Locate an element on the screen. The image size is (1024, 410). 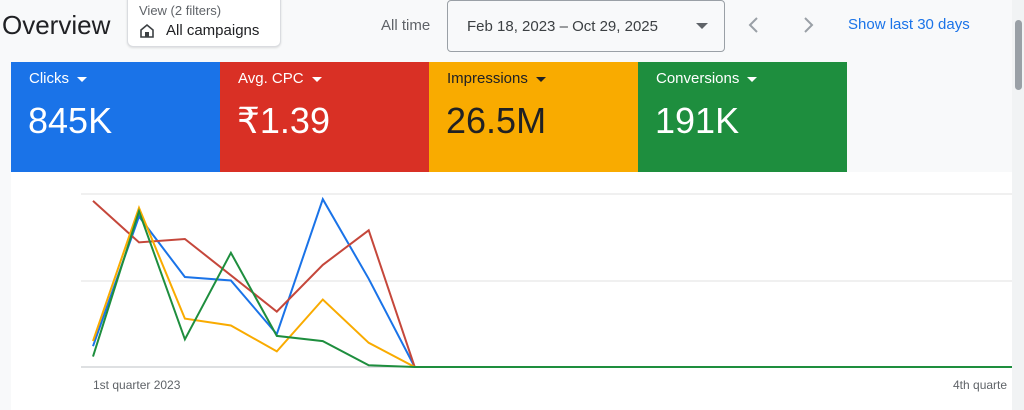
metric-label: Clicks is located at coordinates (58, 78).